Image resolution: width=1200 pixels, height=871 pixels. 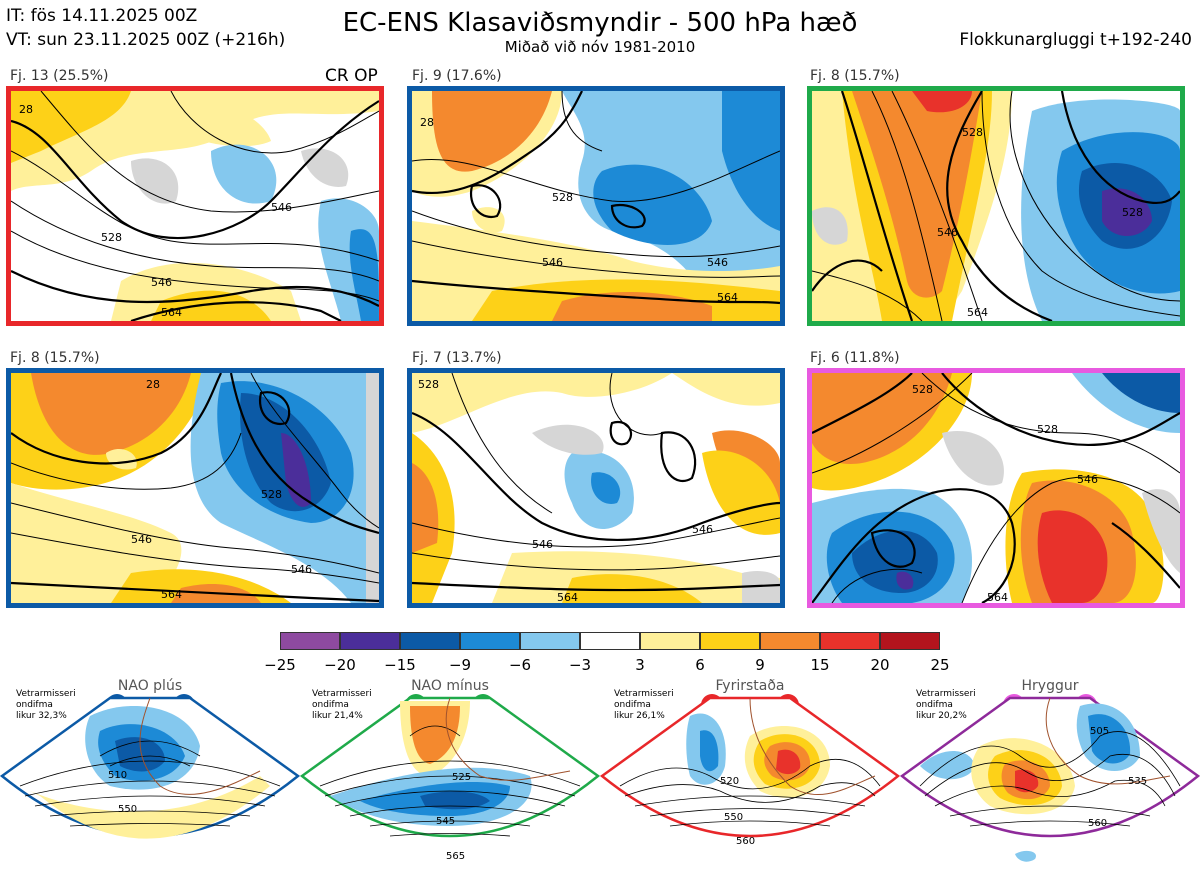 I want to click on cluster-map-1-graphic: 28 528 546 564 546, so click(x=195, y=206).